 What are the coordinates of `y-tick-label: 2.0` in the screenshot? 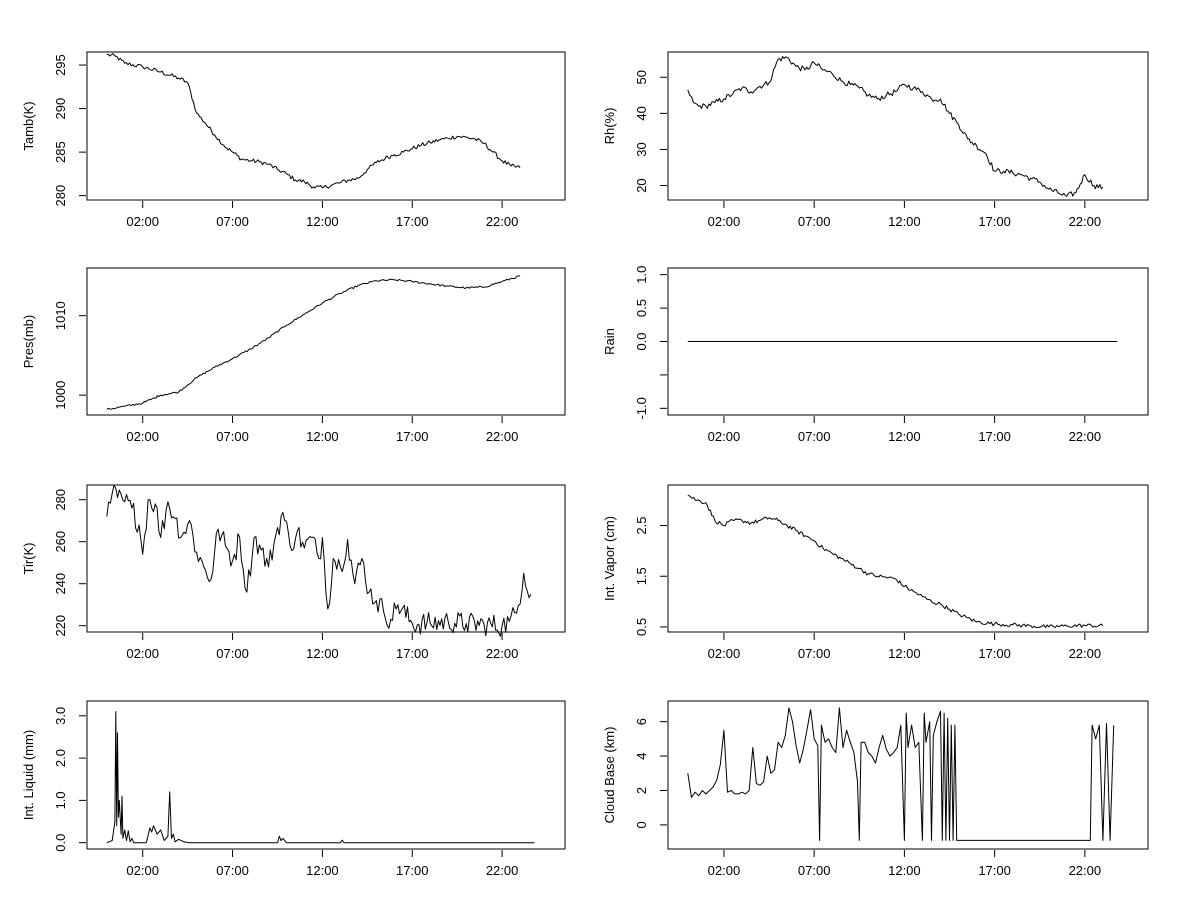 It's located at (60, 758).